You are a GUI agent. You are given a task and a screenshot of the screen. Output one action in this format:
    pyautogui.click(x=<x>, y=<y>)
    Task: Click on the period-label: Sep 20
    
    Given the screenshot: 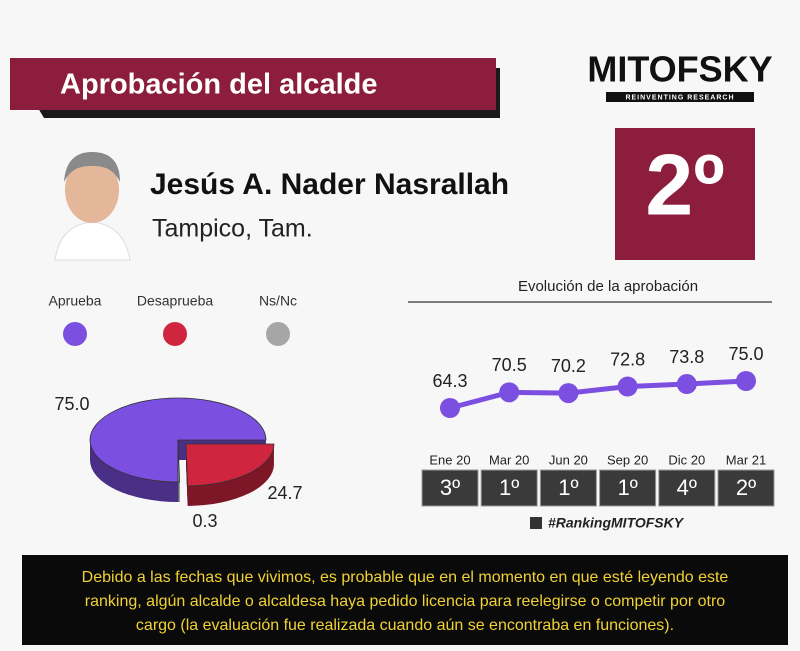 What is the action you would take?
    pyautogui.click(x=627, y=459)
    